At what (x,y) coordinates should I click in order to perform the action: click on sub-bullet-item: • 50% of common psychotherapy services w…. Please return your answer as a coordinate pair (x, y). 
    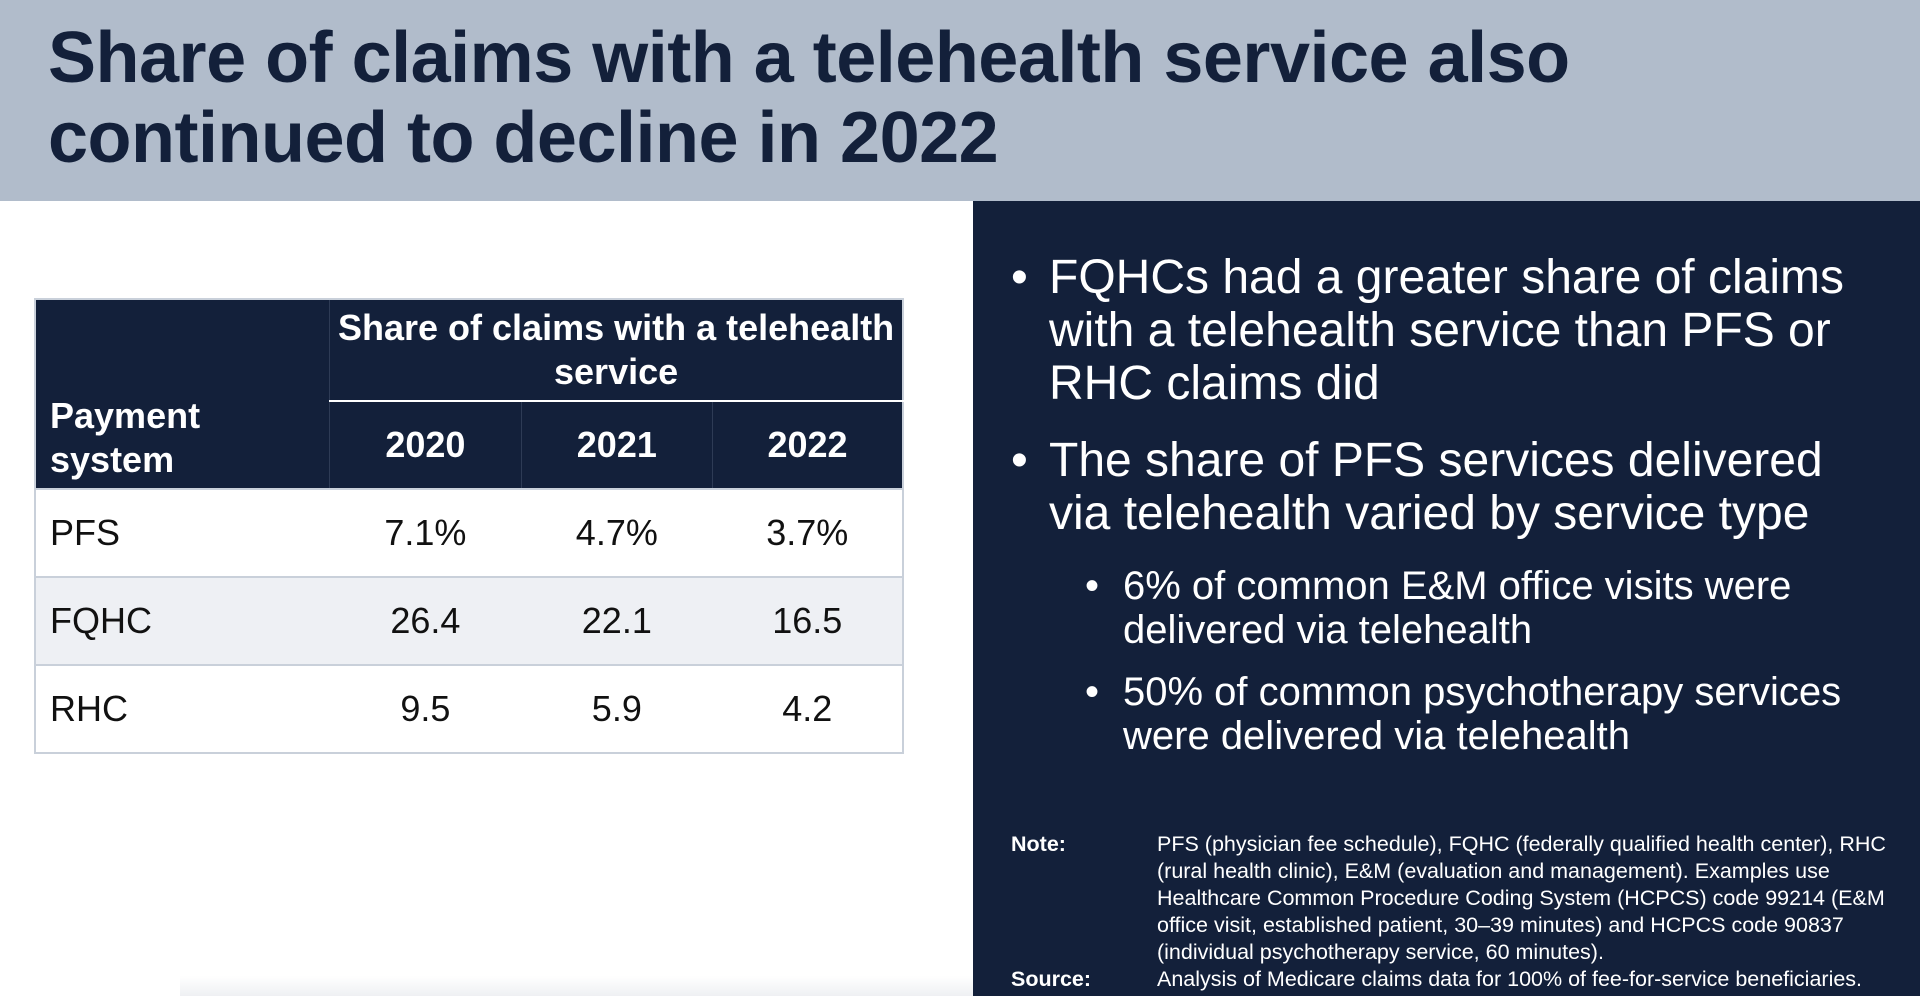
    Looking at the image, I should click on (1451, 714).